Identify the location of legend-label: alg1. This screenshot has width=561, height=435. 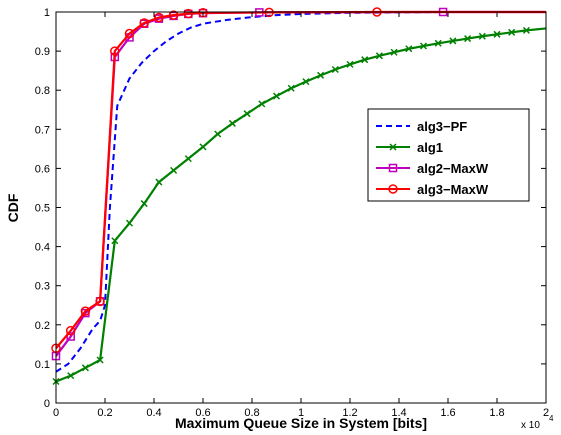
(430, 147).